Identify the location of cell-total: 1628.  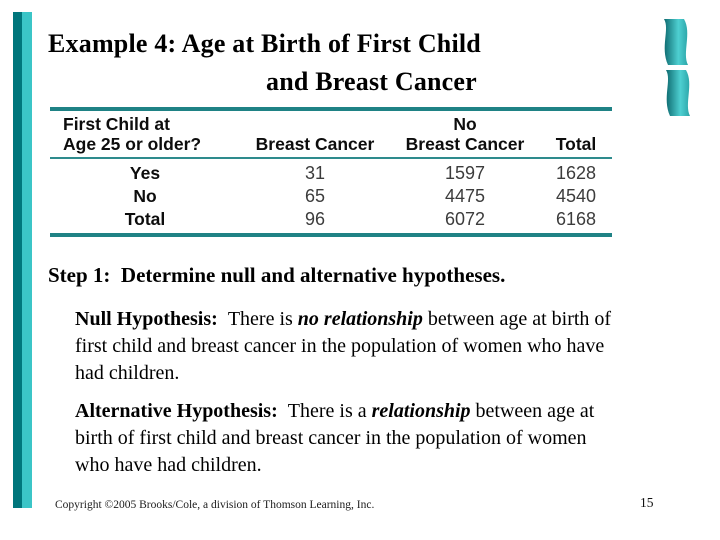
(576, 173).